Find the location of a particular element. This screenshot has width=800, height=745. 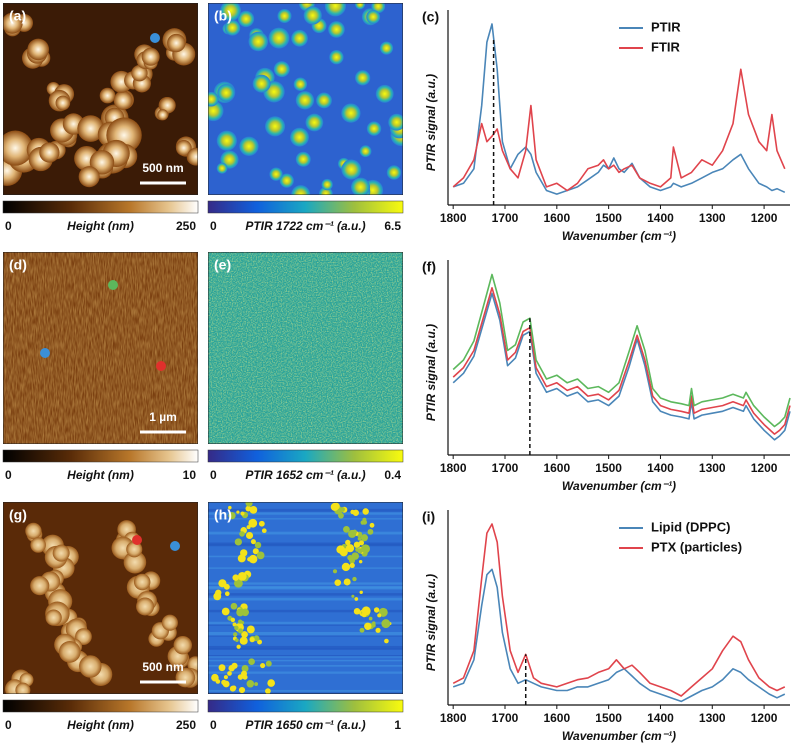

legend-label: PTIR is located at coordinates (666, 26).